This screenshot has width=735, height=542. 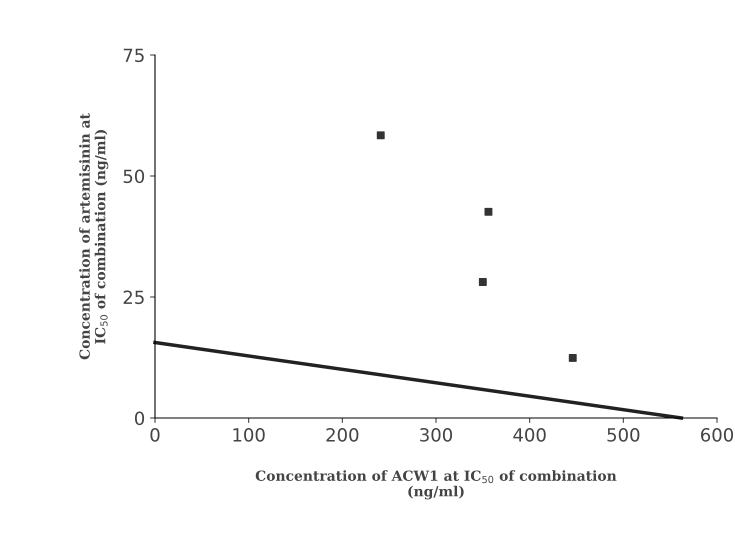 I want to click on x-tick-label: 0, so click(x=155, y=435).